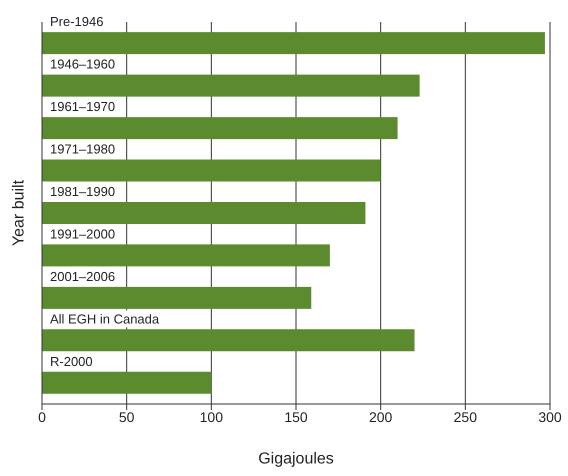  Describe the element at coordinates (296, 416) in the screenshot. I see `x-tick-label: 150` at that location.